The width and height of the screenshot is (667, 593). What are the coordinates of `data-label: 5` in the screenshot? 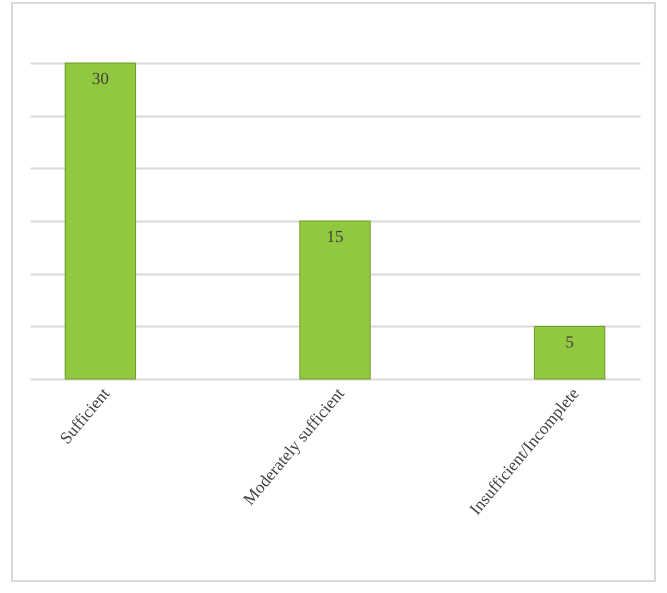 It's located at (569, 342).